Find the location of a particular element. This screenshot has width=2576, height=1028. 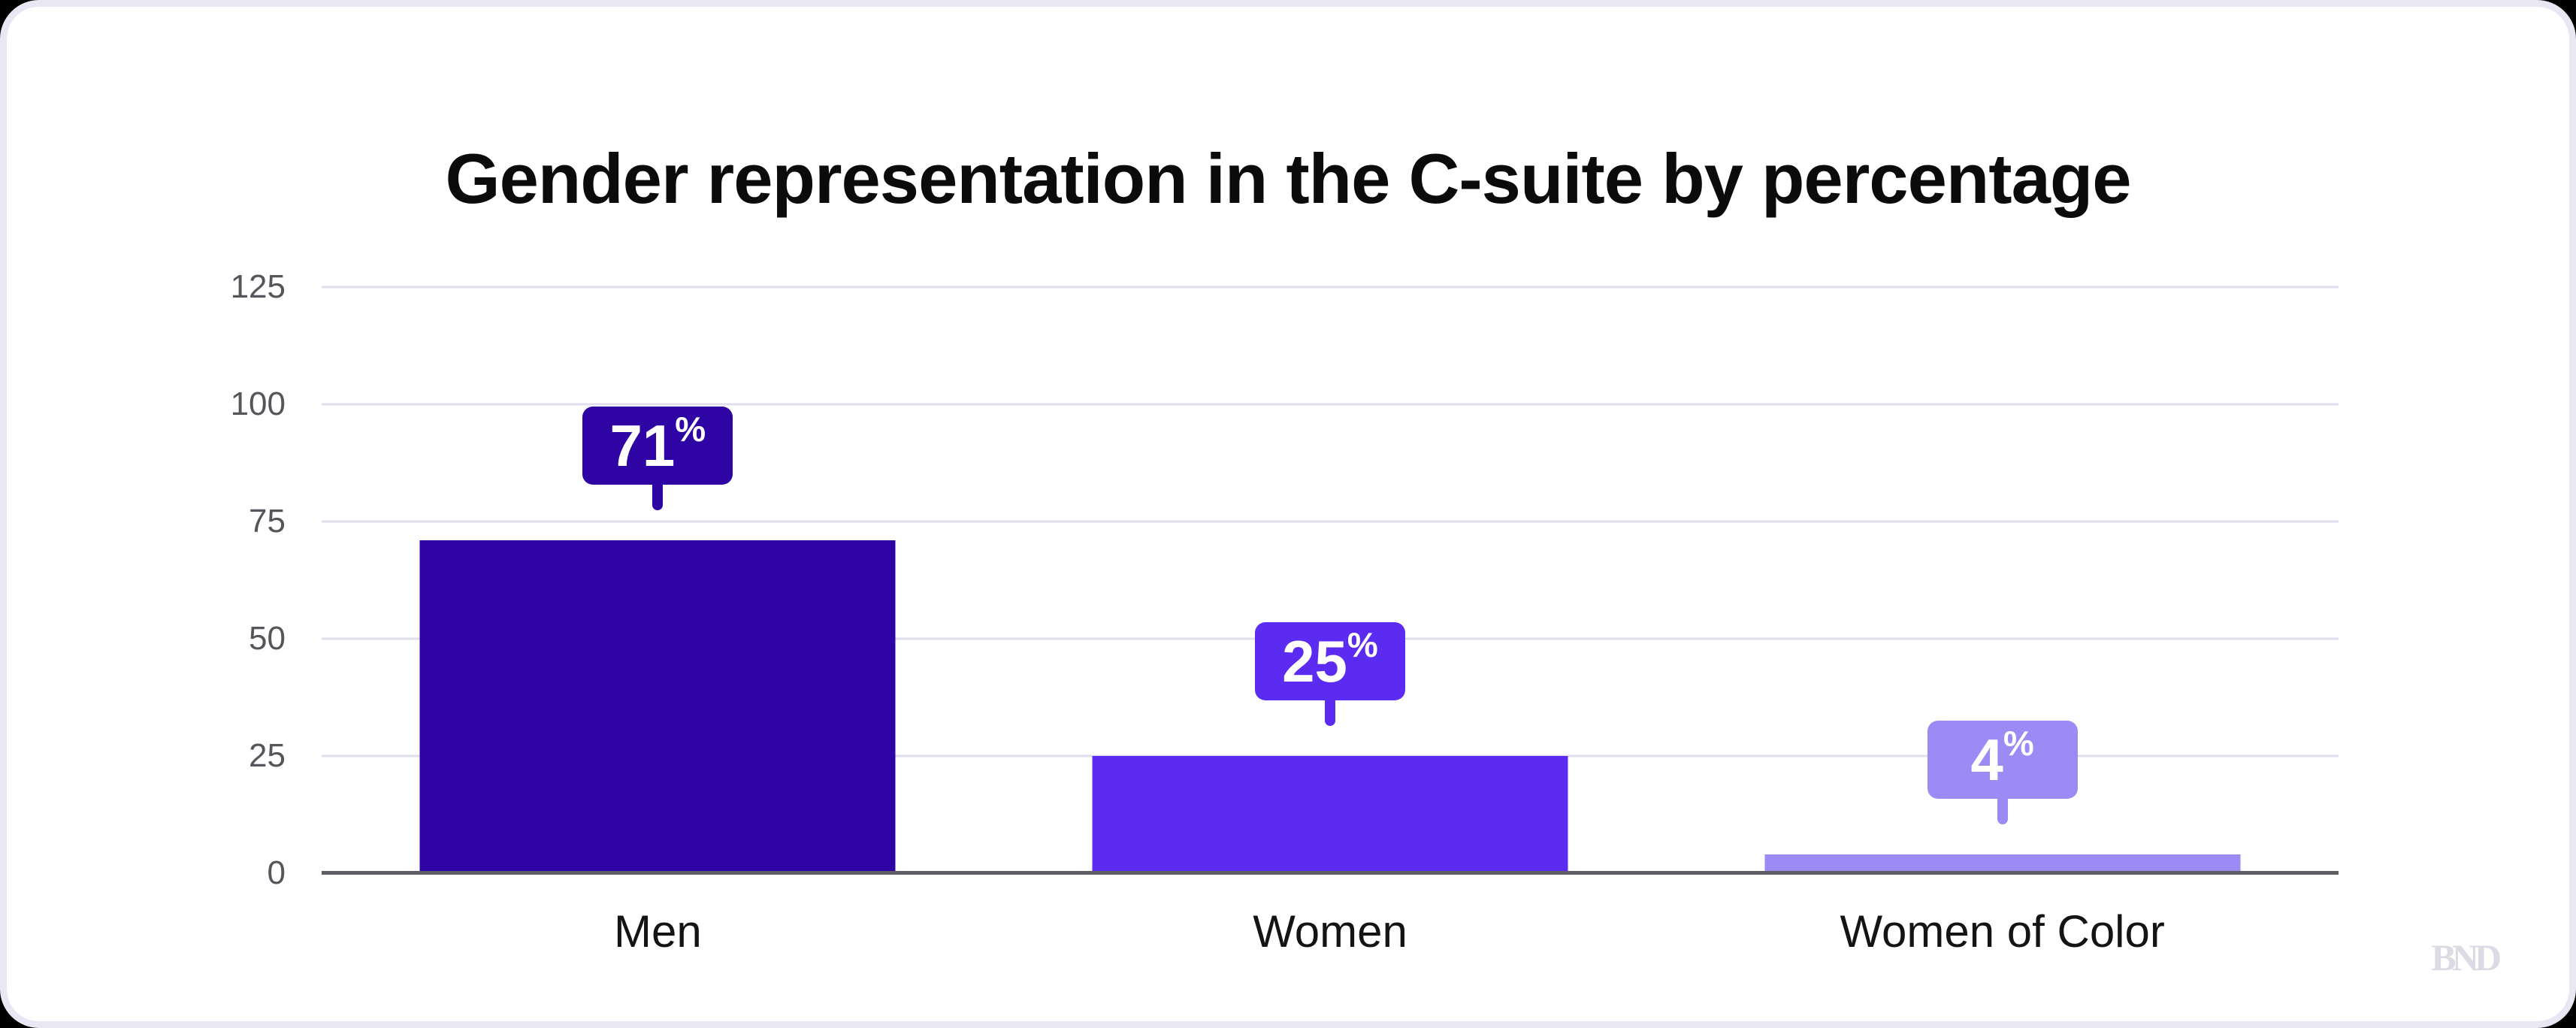

data-label-text-women: 25% is located at coordinates (1330, 660).